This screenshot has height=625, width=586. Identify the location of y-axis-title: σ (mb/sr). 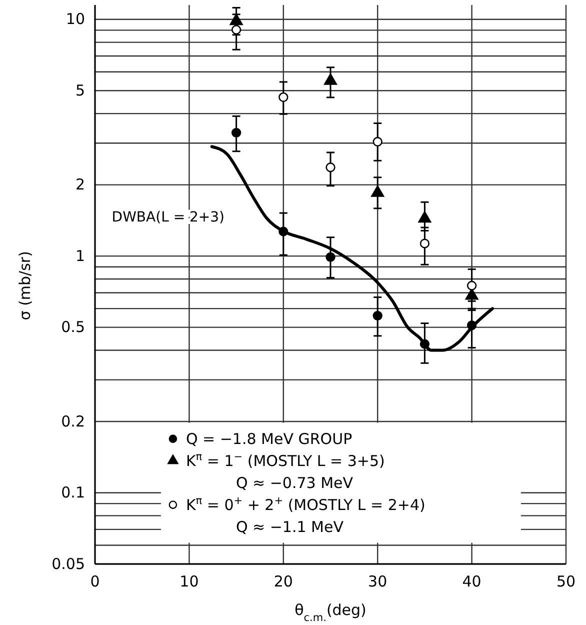
(25, 285).